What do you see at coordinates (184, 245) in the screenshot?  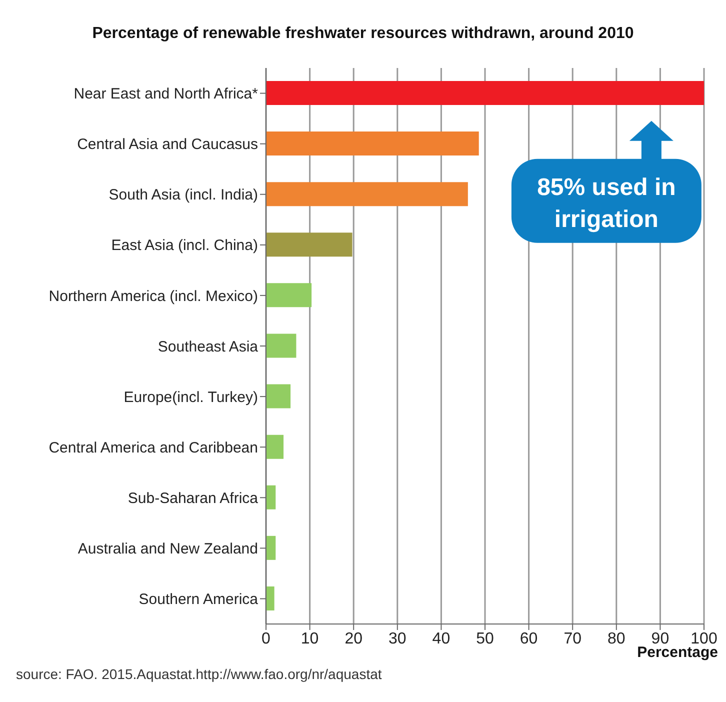 I see `y-tick-label: East Asia (incl. China)` at bounding box center [184, 245].